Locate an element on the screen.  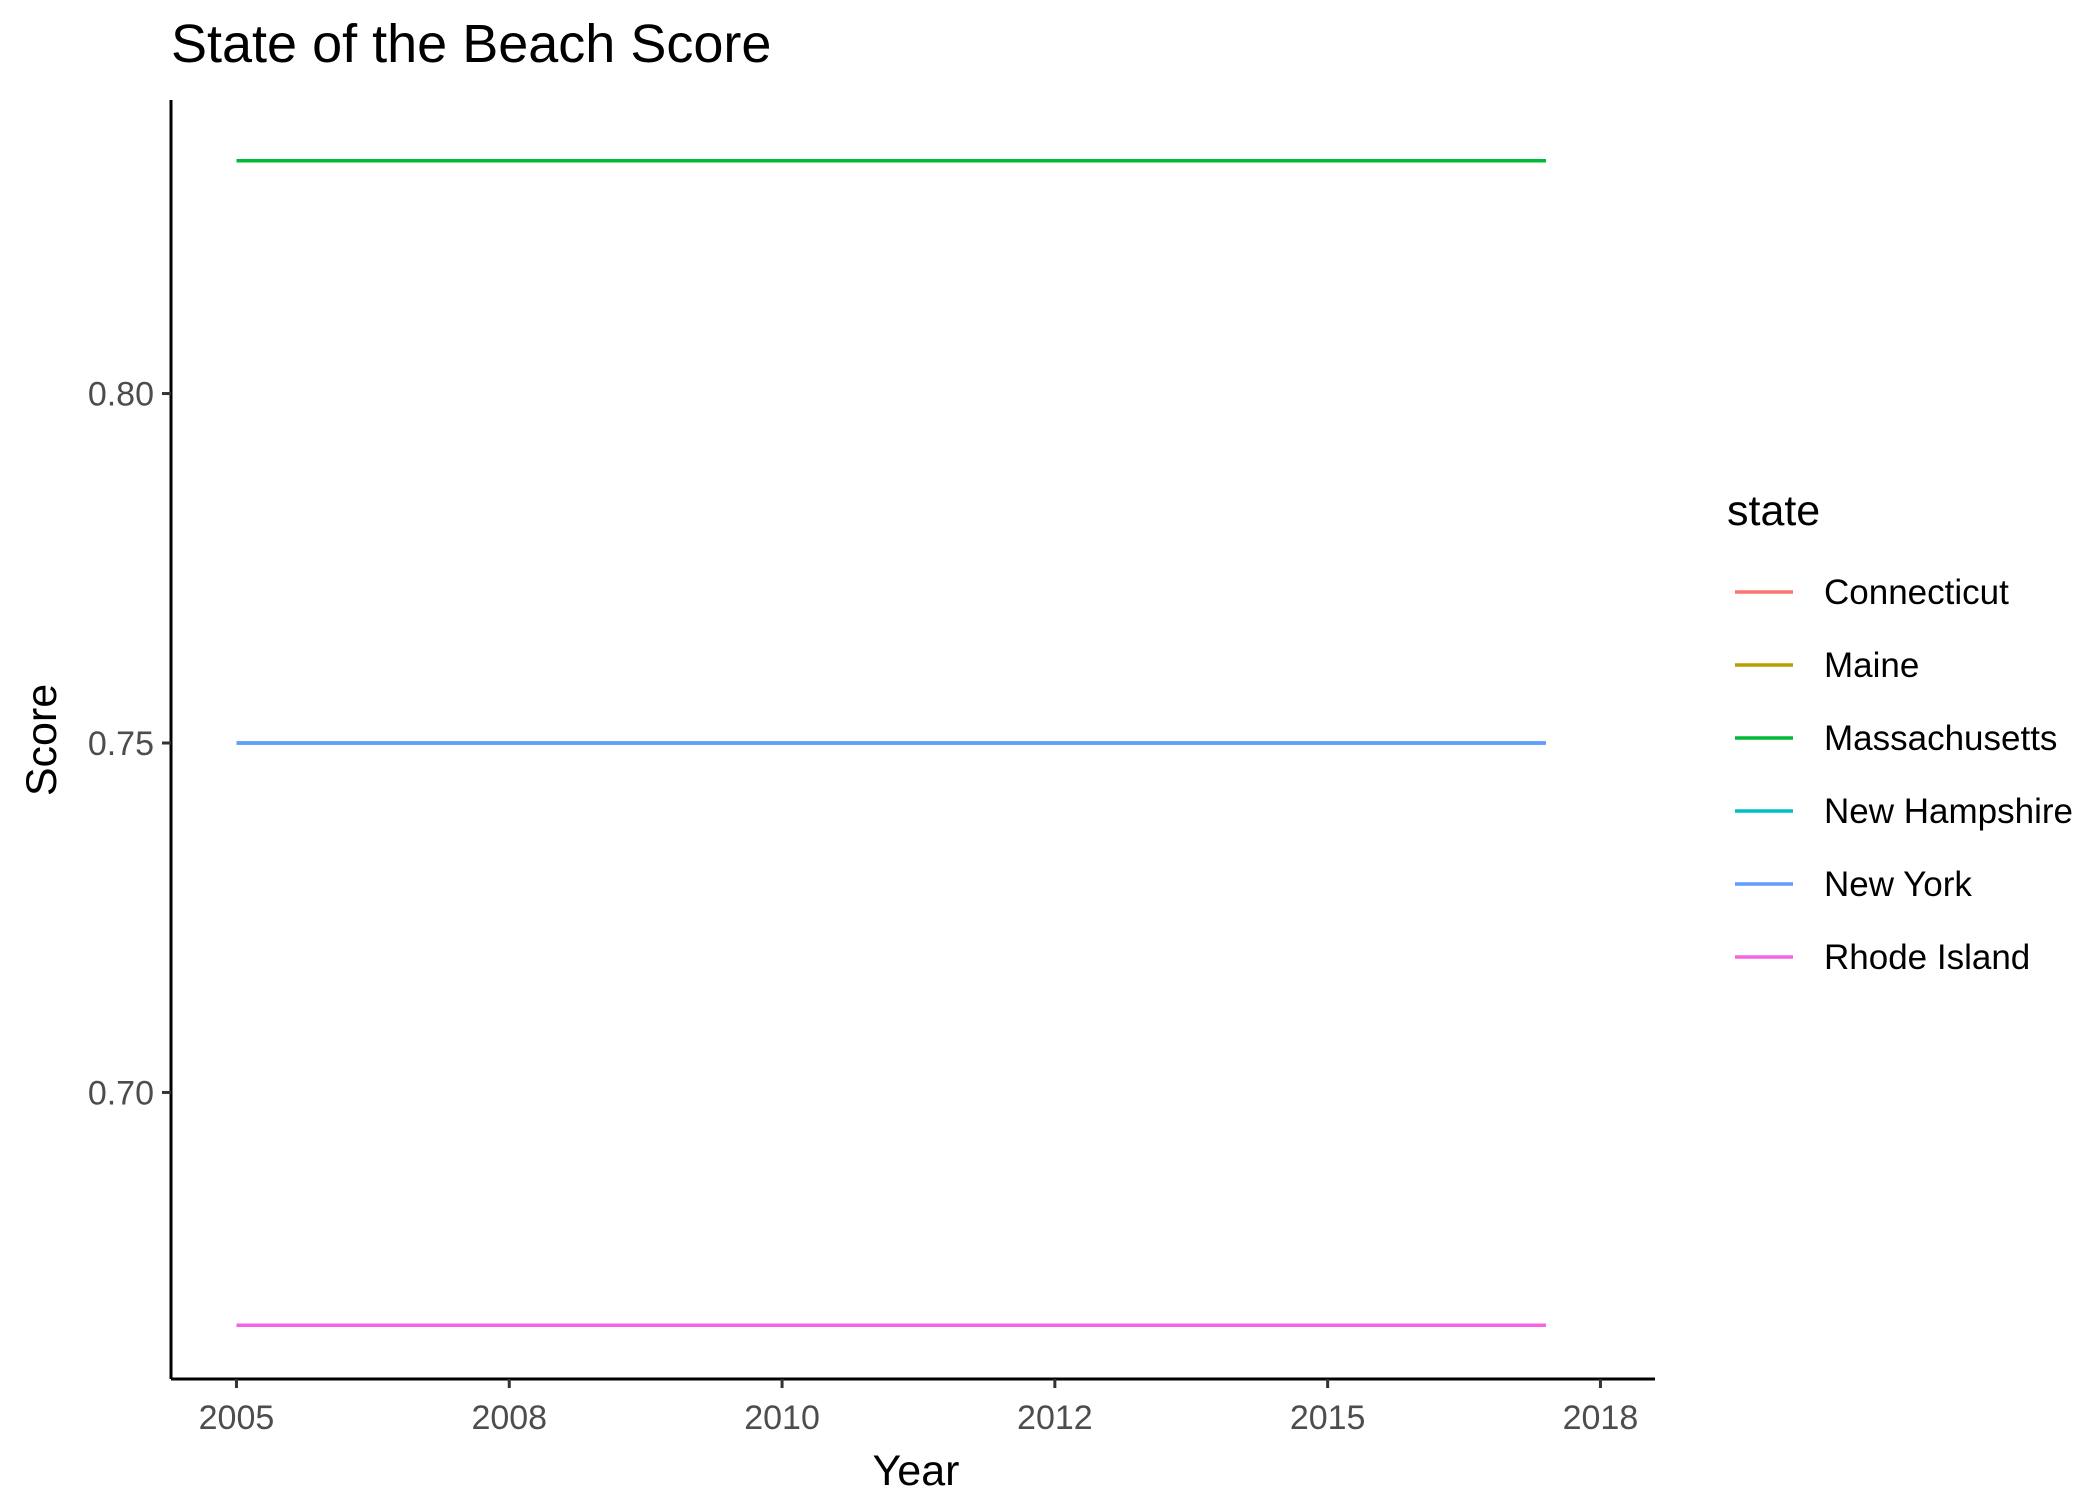
x-tick-label: 2018 is located at coordinates (1601, 1418).